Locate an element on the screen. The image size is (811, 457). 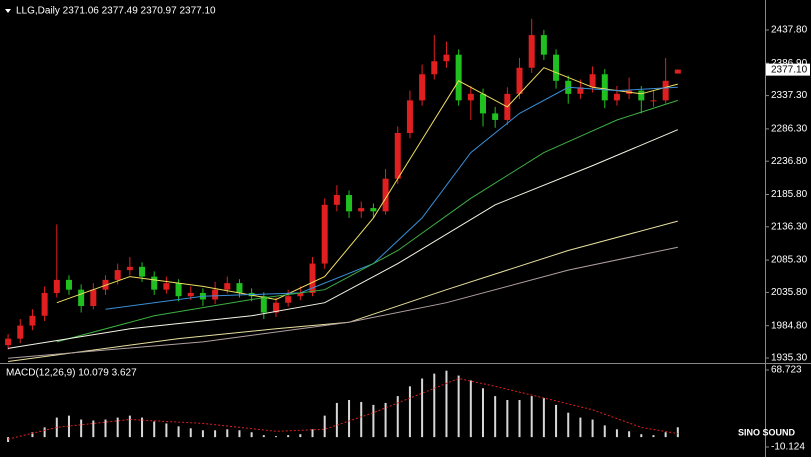
y-tick-label: 2185.80 is located at coordinates (789, 194).